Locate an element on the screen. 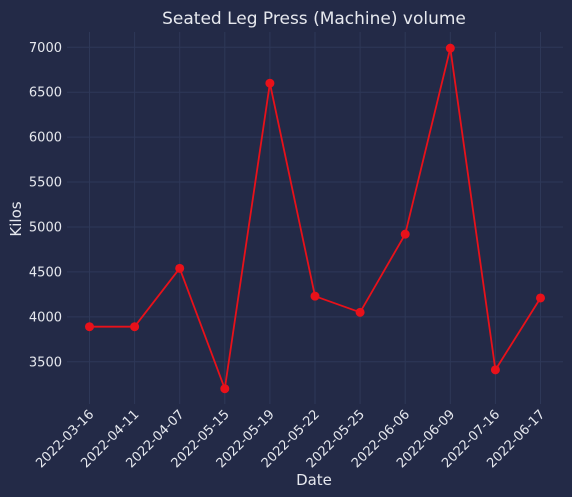  y-tick-label: 4500 is located at coordinates (45, 272).